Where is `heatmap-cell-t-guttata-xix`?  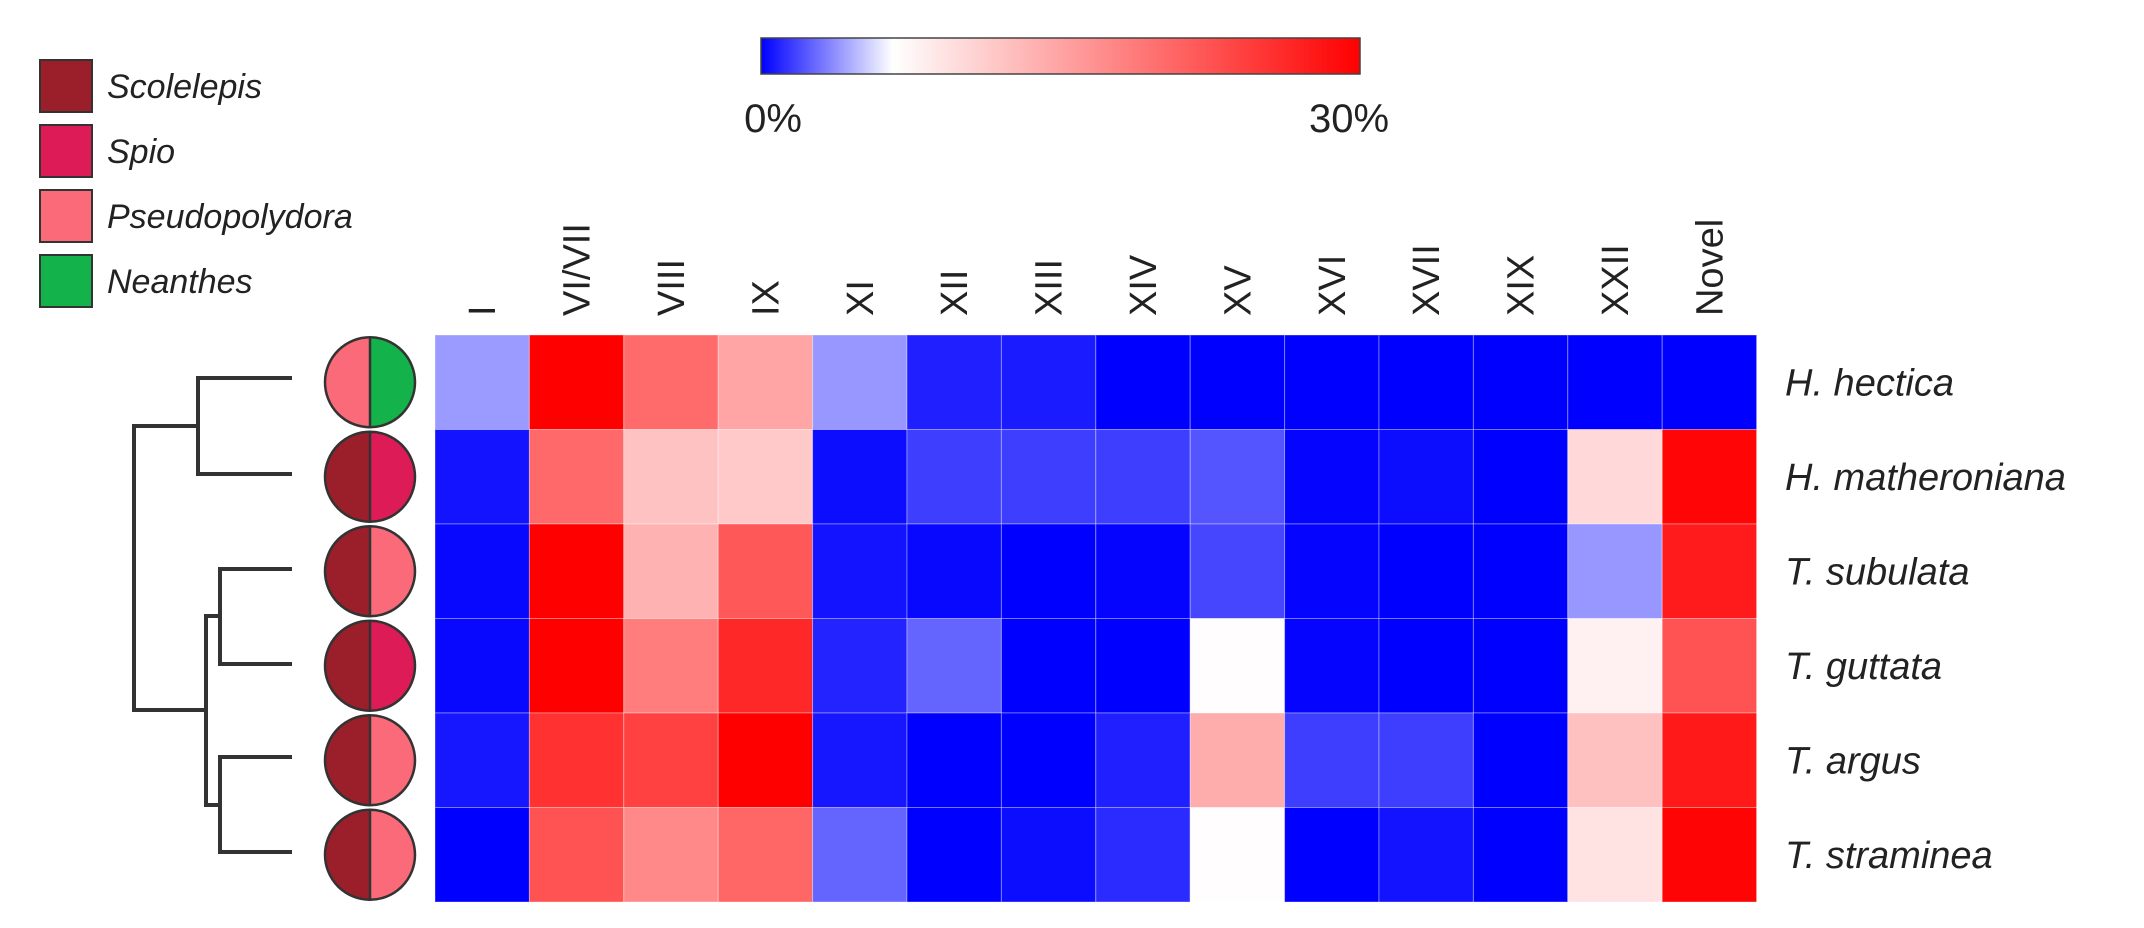 heatmap-cell-t-guttata-xix is located at coordinates (1520, 666).